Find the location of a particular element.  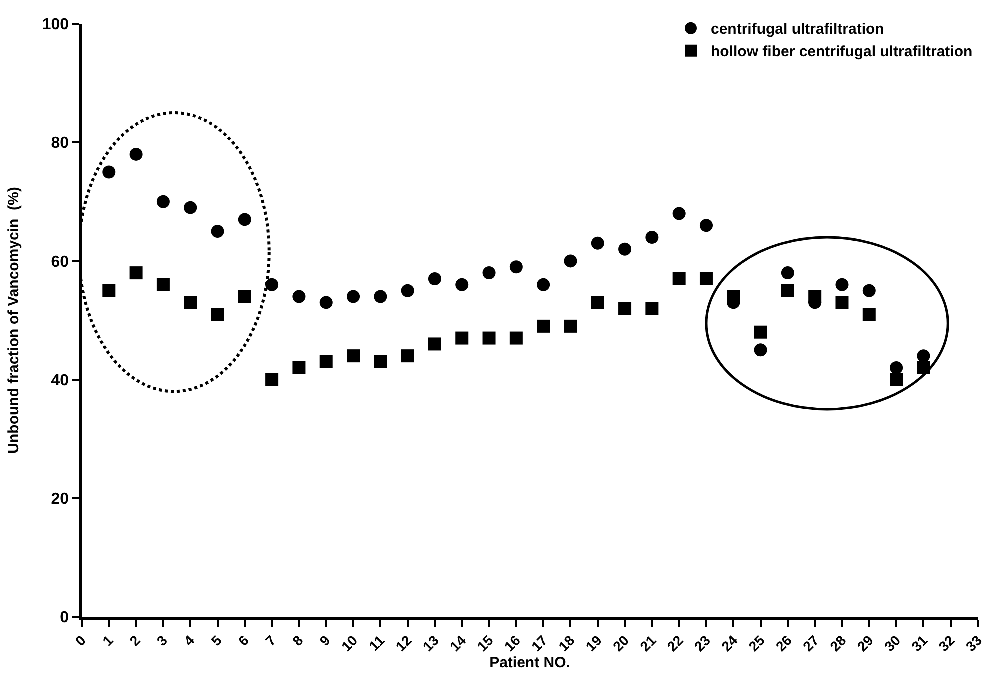

x-tick-label: 8 is located at coordinates (297, 641).